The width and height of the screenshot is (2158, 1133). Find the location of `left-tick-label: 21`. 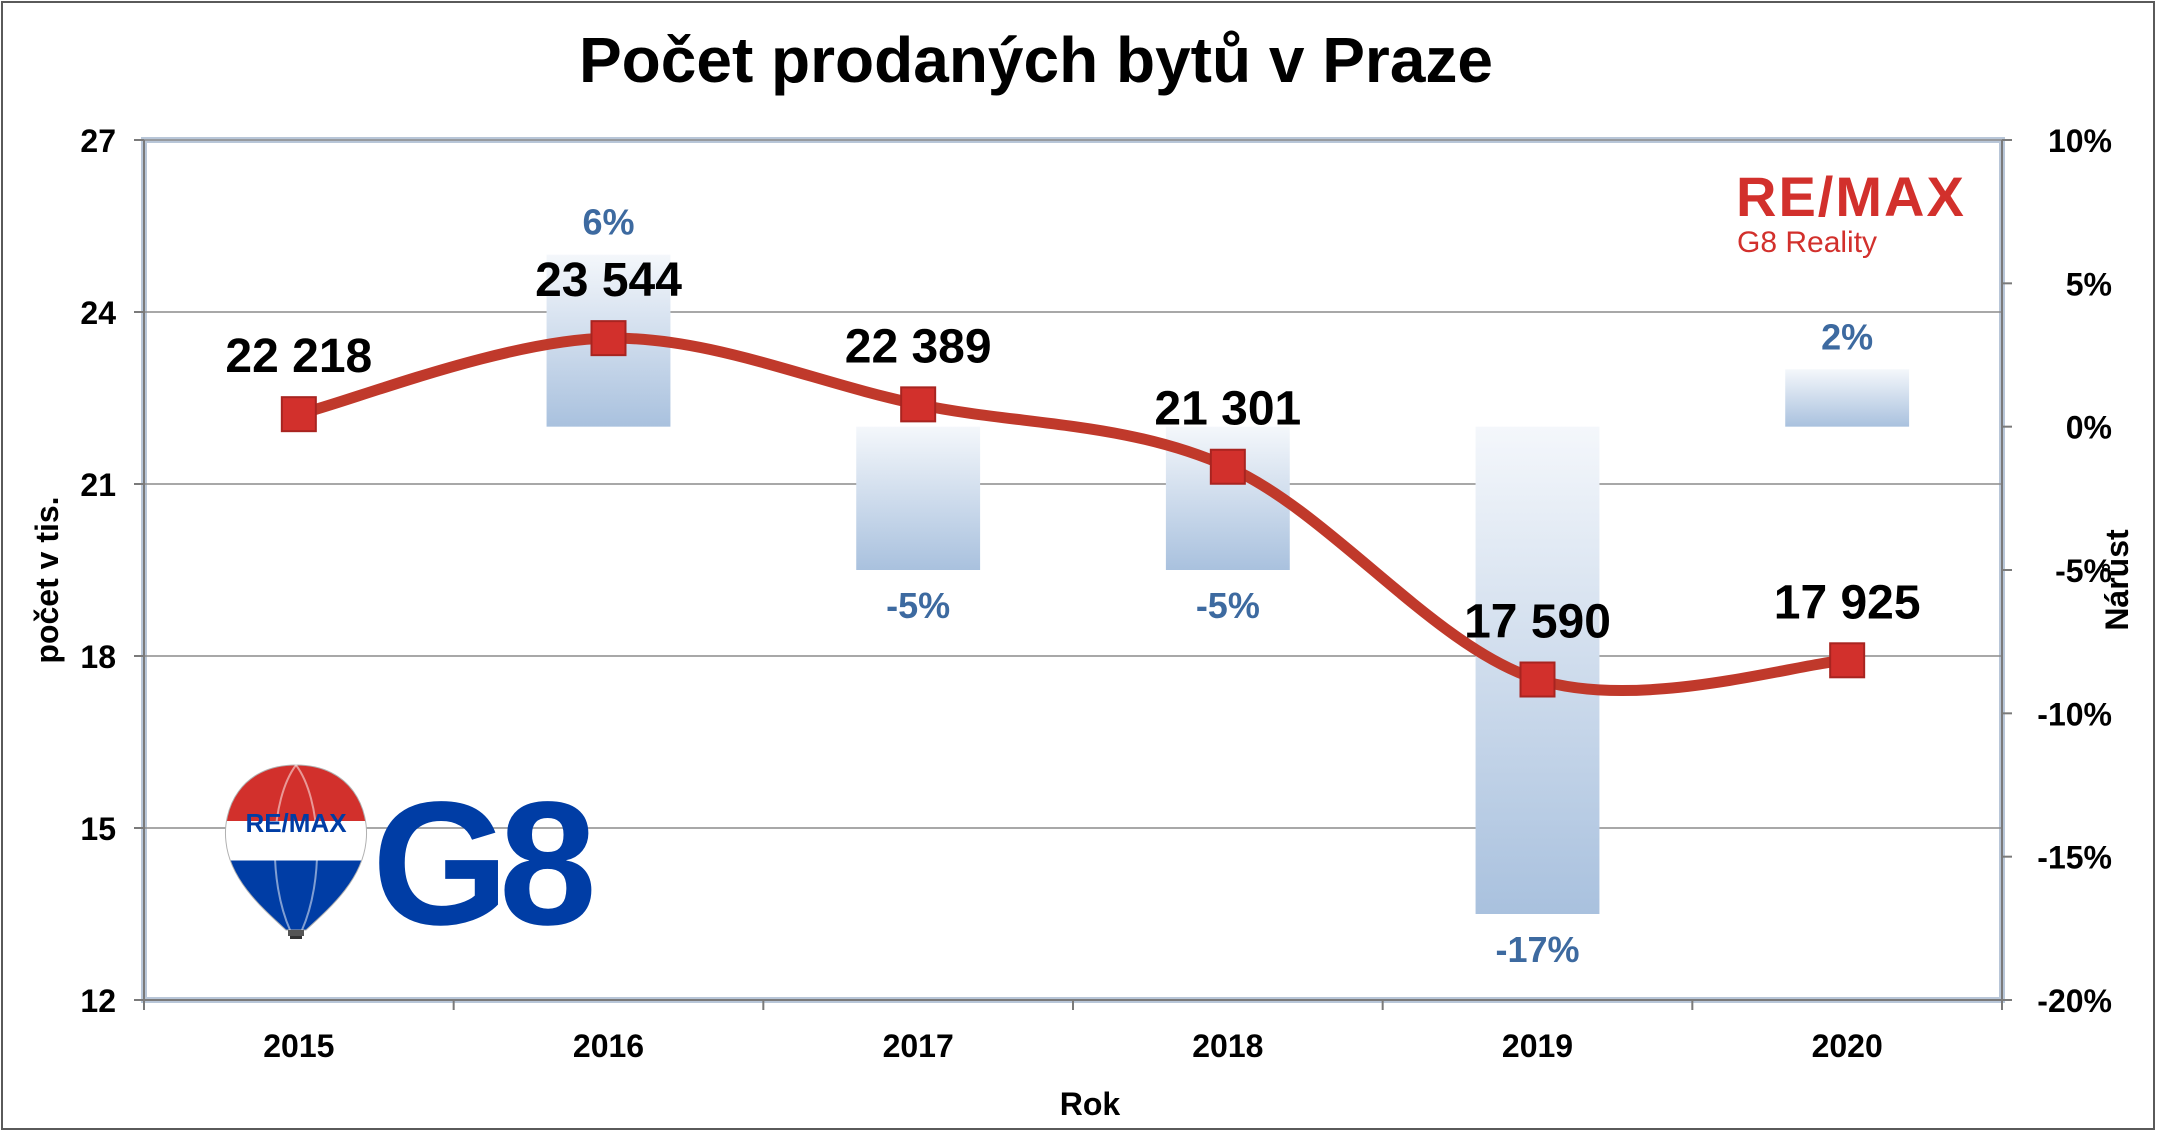

left-tick-label: 21 is located at coordinates (98, 485).